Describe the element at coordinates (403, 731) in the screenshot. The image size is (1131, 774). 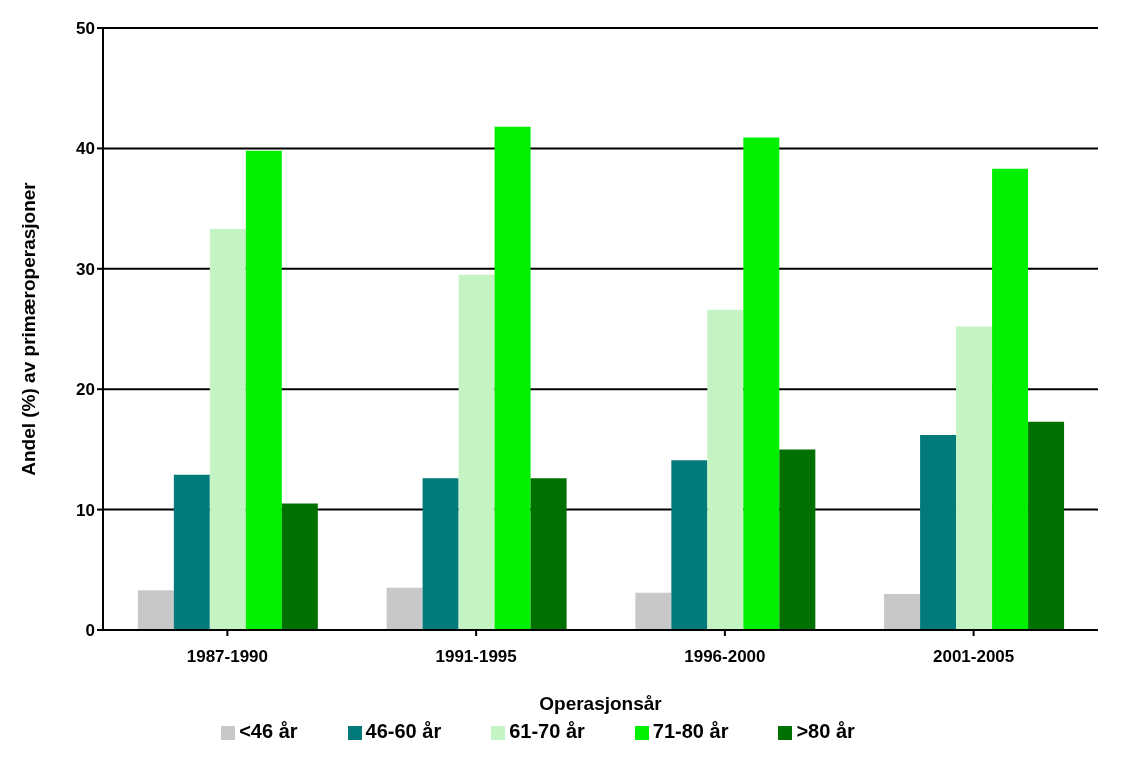
I see `legend-label: 46-60 år` at that location.